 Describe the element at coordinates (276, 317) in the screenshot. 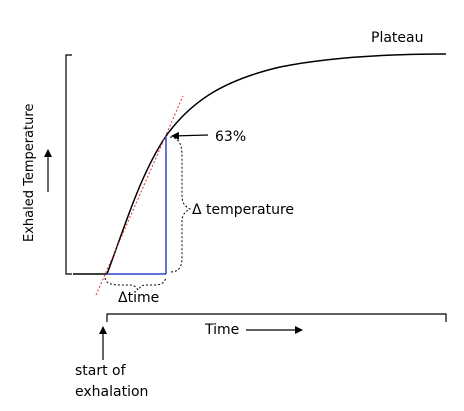

I see `time-axis-bracket` at that location.